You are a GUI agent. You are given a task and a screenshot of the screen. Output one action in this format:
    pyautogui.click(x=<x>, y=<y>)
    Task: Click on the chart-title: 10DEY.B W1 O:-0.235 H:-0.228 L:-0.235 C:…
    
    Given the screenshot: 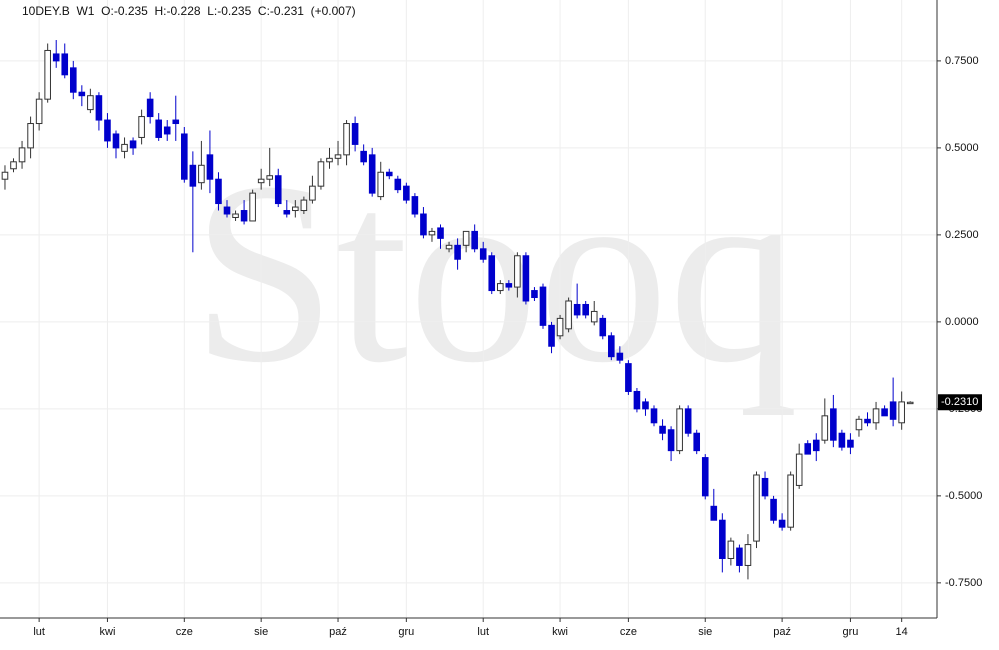 What is the action you would take?
    pyautogui.click(x=189, y=11)
    